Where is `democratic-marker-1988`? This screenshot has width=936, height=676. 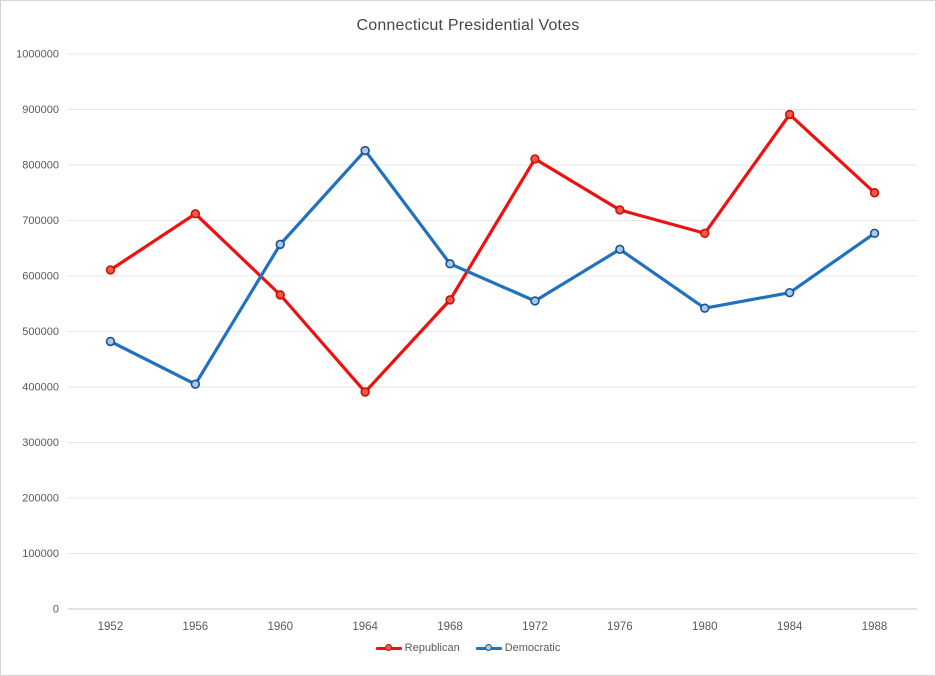 democratic-marker-1988 is located at coordinates (874, 233).